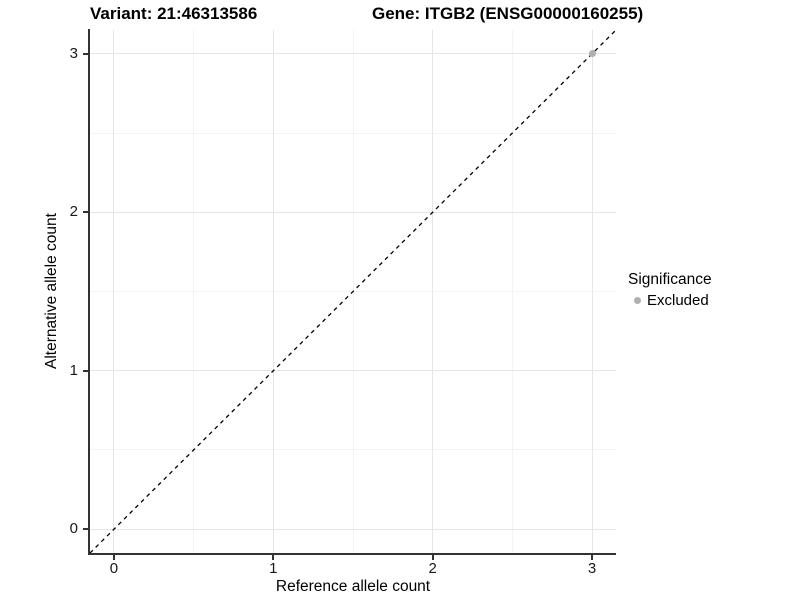 The image size is (800, 600). Describe the element at coordinates (592, 568) in the screenshot. I see `x-tick-label: 3` at that location.